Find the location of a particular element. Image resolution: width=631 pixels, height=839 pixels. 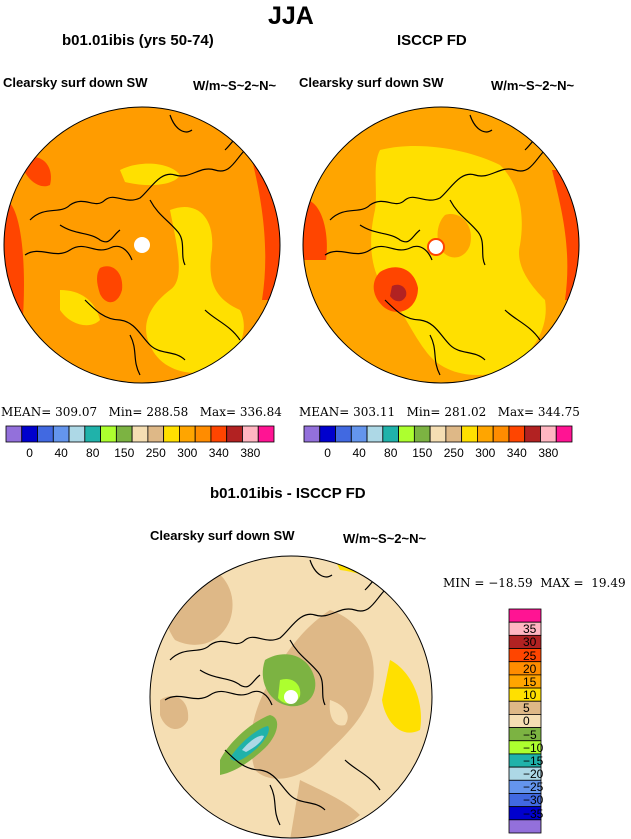

diff-colorbar-tick-label: 0 is located at coordinates (526, 721).